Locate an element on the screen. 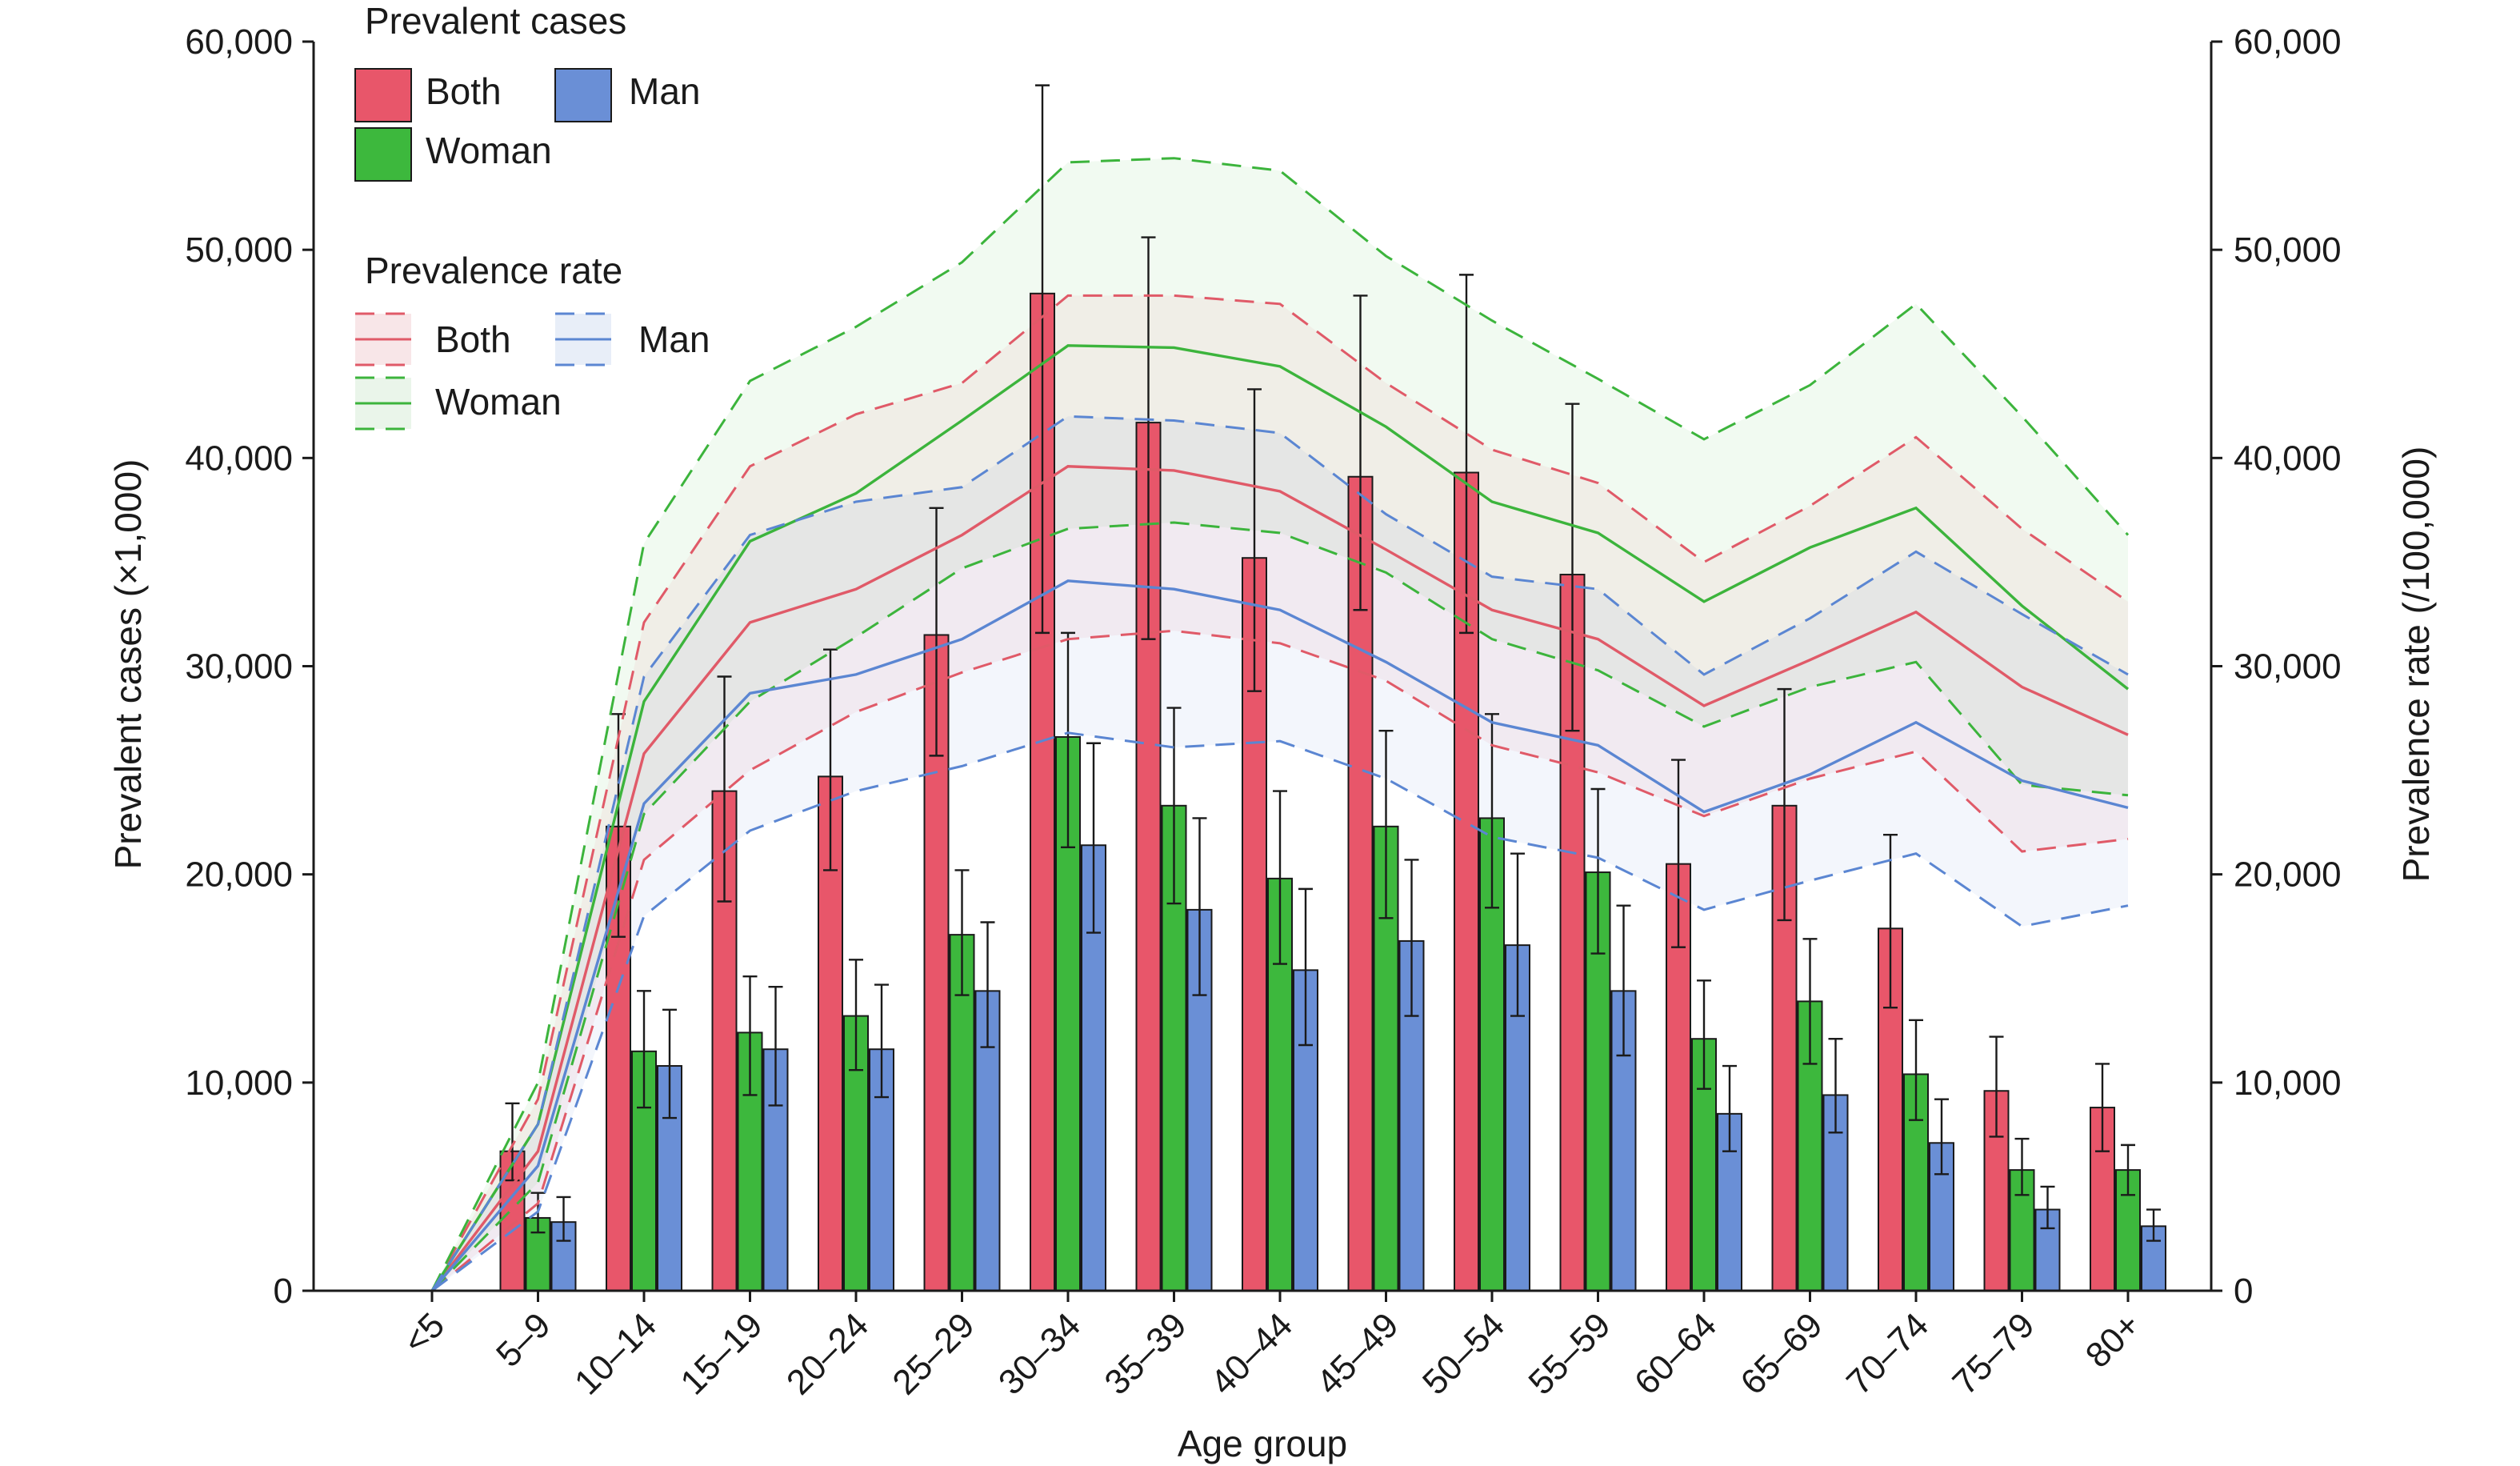  left-y-tick-label: 40,000 is located at coordinates (239, 458).